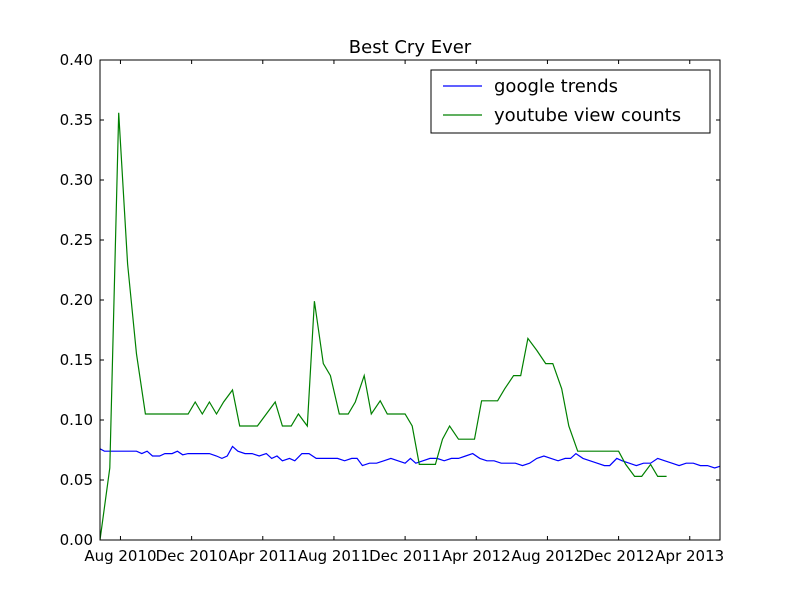  Describe the element at coordinates (192, 556) in the screenshot. I see `x-tick-label: Dec 2010` at that location.